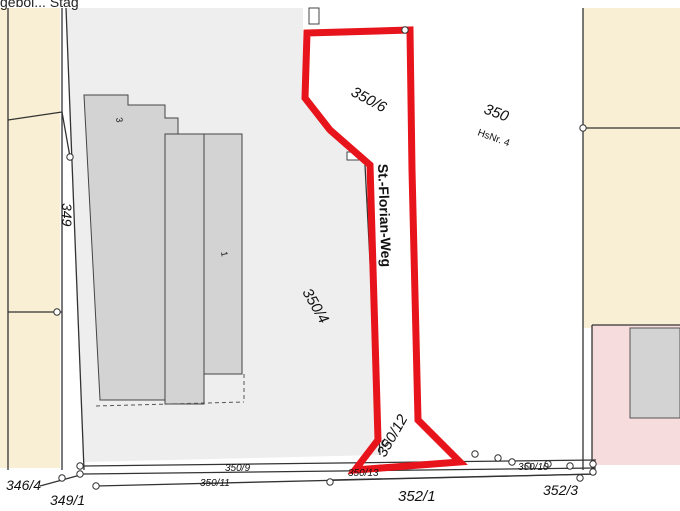  I want to click on parcel-label-350: 350, so click(497, 113).